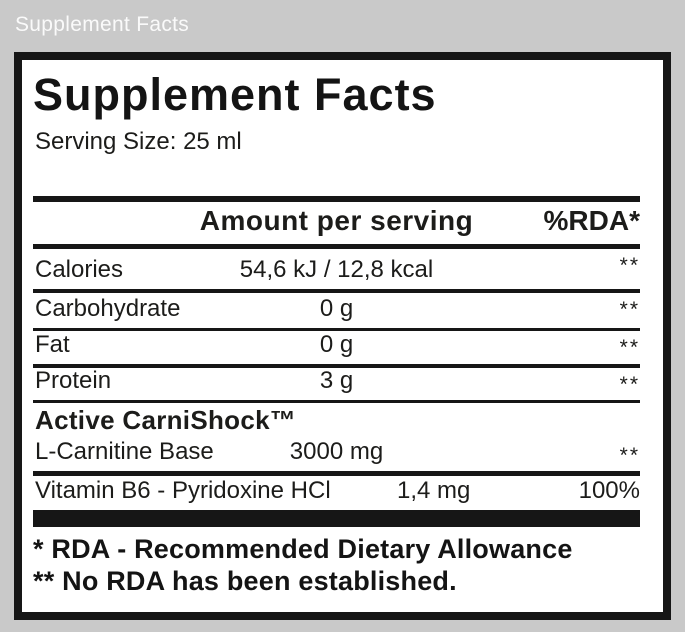 This screenshot has height=632, width=685. Describe the element at coordinates (166, 420) in the screenshot. I see `section-heading: Active CarniShock™` at that location.